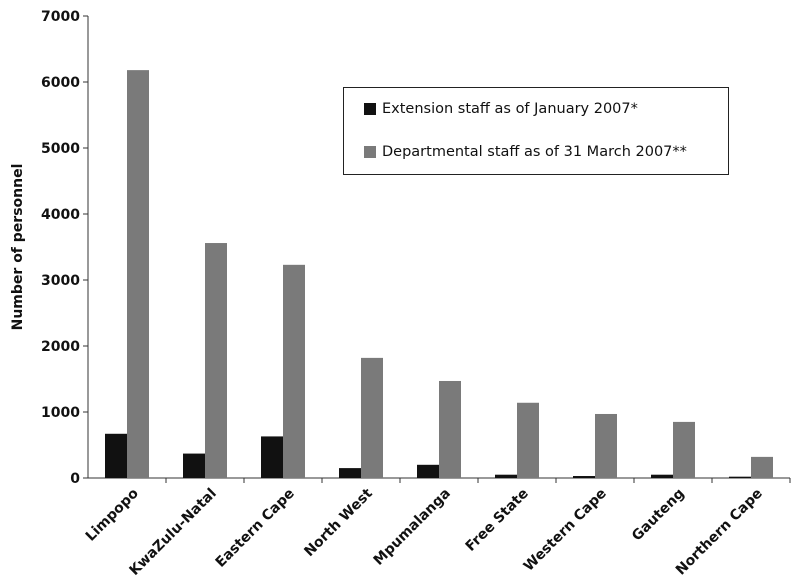 The image size is (799, 583). Describe the element at coordinates (60, 347) in the screenshot. I see `y-tick-label: 2000` at that location.